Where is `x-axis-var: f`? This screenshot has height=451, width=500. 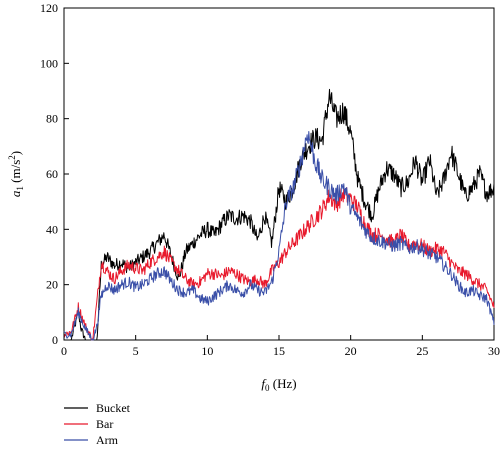 x-axis-var: f is located at coordinates (264, 383).